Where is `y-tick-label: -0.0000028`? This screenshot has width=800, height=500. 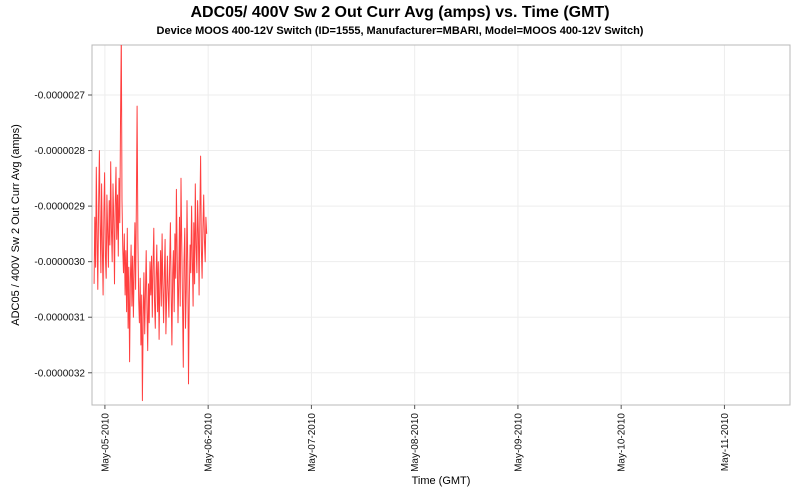 y-tick-label: -0.0000028 is located at coordinates (59, 151).